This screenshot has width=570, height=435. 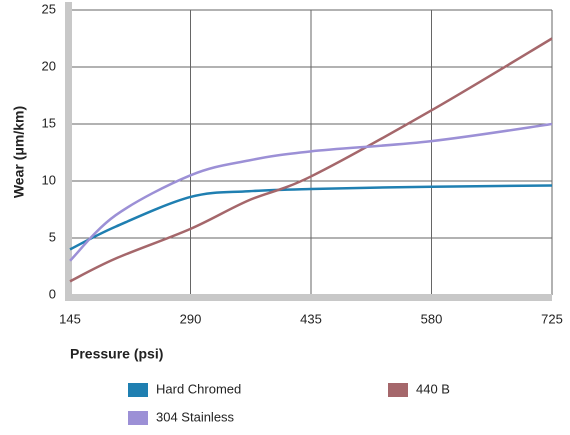 What do you see at coordinates (311, 217) in the screenshot?
I see `series-line` at bounding box center [311, 217].